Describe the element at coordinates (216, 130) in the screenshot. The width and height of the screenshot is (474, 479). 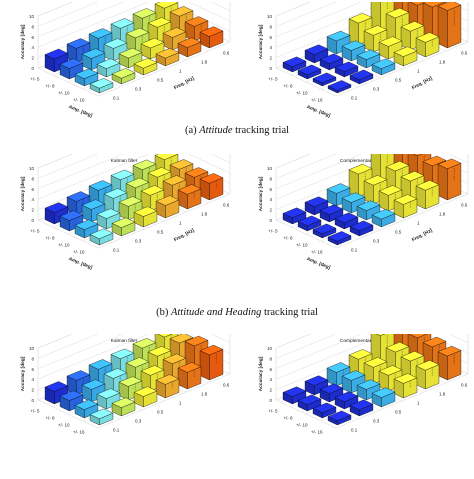
I see `caption-a-italic: Attitude` at that location.